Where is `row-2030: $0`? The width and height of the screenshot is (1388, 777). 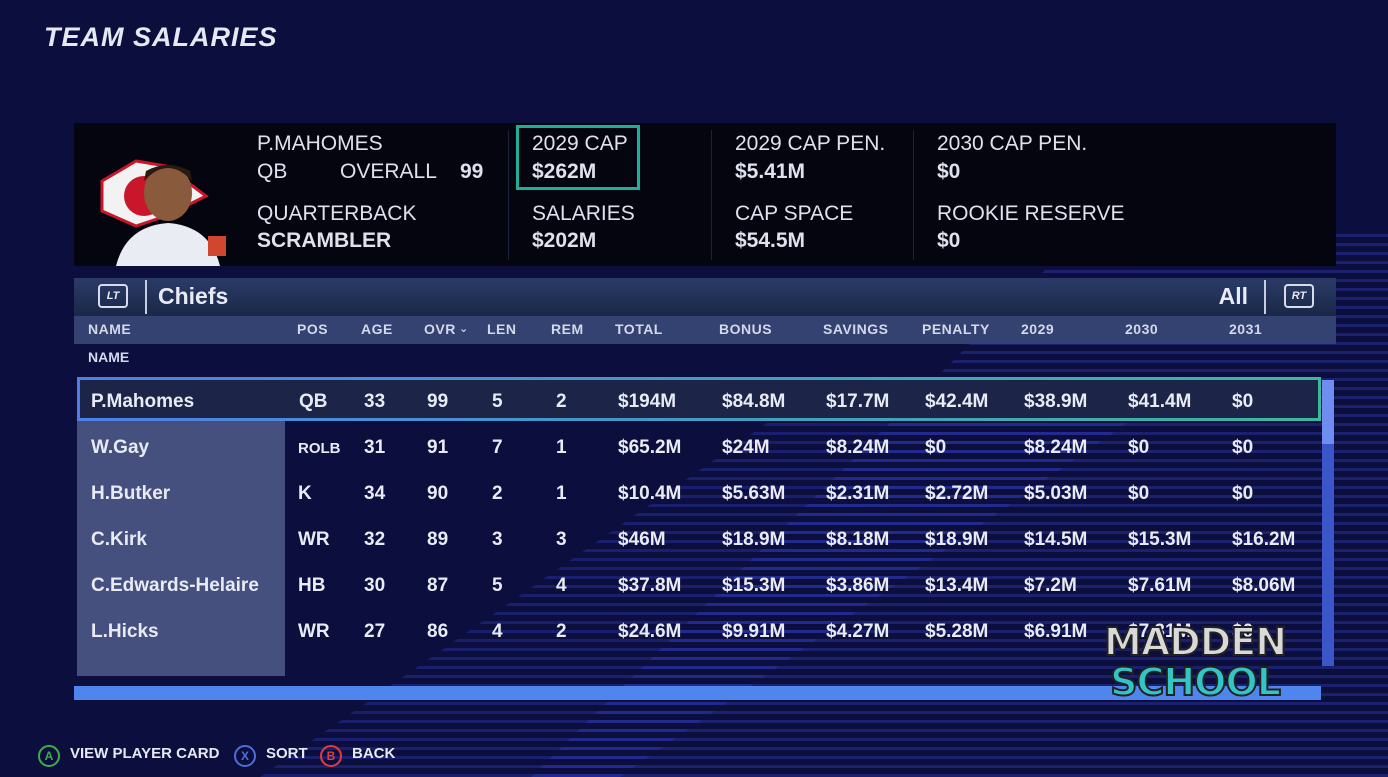 row-2030: $0 is located at coordinates (1139, 447).